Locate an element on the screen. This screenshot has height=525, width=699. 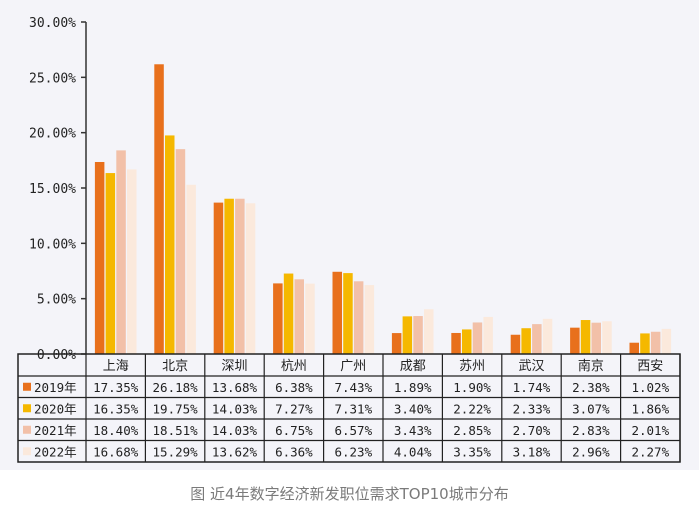
table-cell-value: 16.68% is located at coordinates (116, 451).